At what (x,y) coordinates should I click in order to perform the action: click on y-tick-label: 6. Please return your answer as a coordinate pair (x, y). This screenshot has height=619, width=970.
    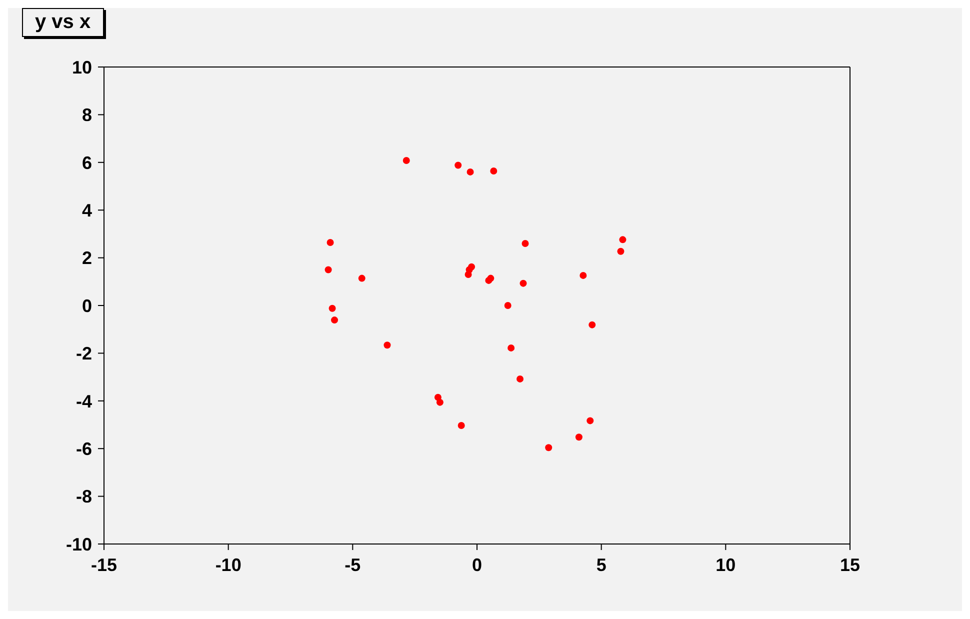
    Looking at the image, I should click on (87, 162).